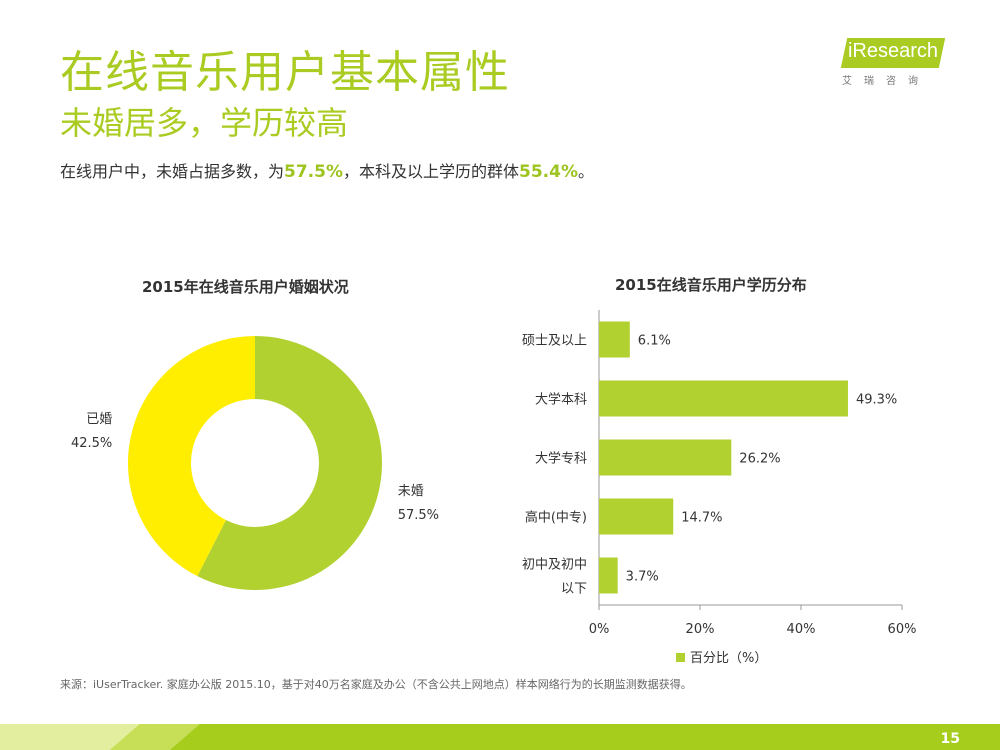 This screenshot has width=1000, height=750. Describe the element at coordinates (556, 518) in the screenshot. I see `bar-category-label-4: 高中(中专)` at that location.